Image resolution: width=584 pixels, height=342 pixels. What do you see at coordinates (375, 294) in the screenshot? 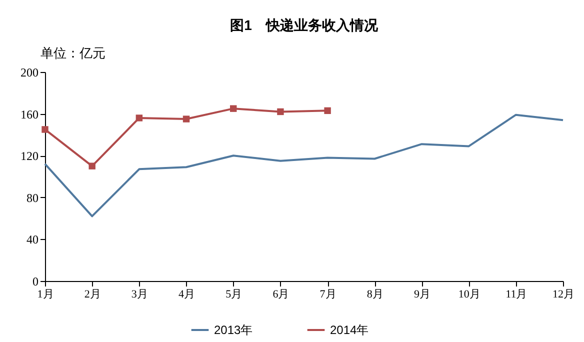
I see `x-tick-label: 8月` at bounding box center [375, 294].